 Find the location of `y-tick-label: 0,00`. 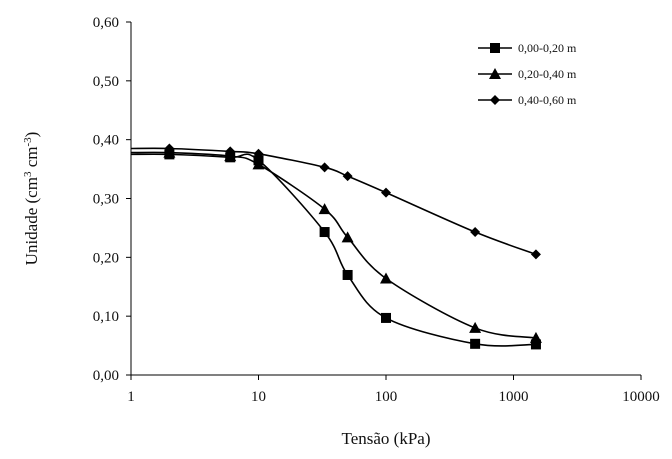

y-tick-label: 0,00 is located at coordinates (106, 376).